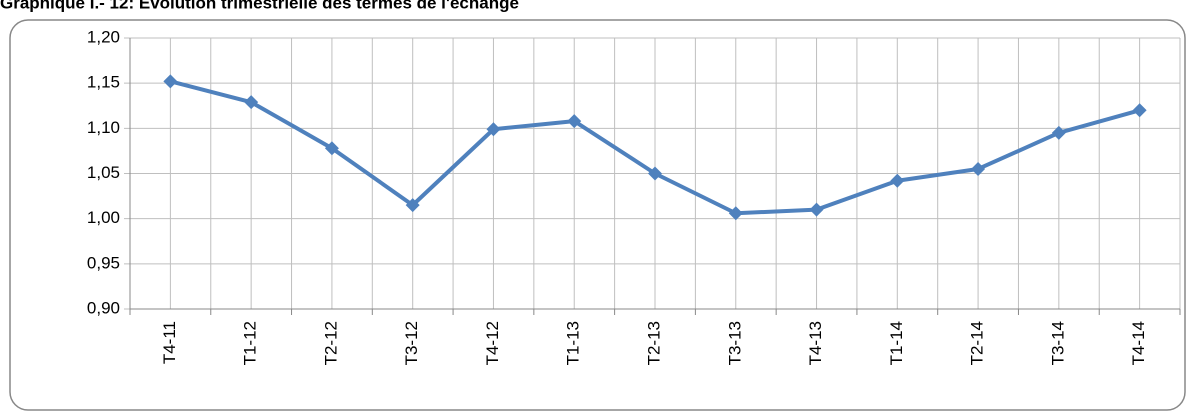  What do you see at coordinates (250, 343) in the screenshot?
I see `x-tick-label: T1-12` at bounding box center [250, 343].